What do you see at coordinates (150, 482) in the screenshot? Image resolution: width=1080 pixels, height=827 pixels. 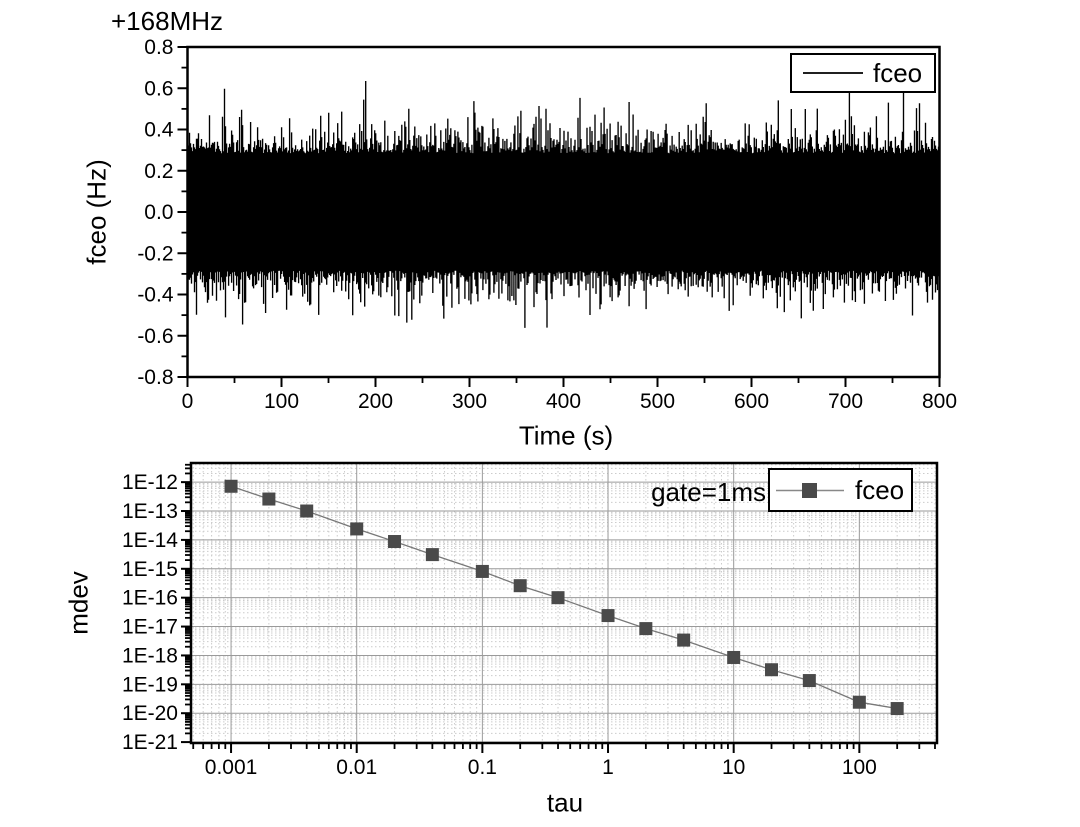 I see `svg-text: 1E-12` at bounding box center [150, 482].